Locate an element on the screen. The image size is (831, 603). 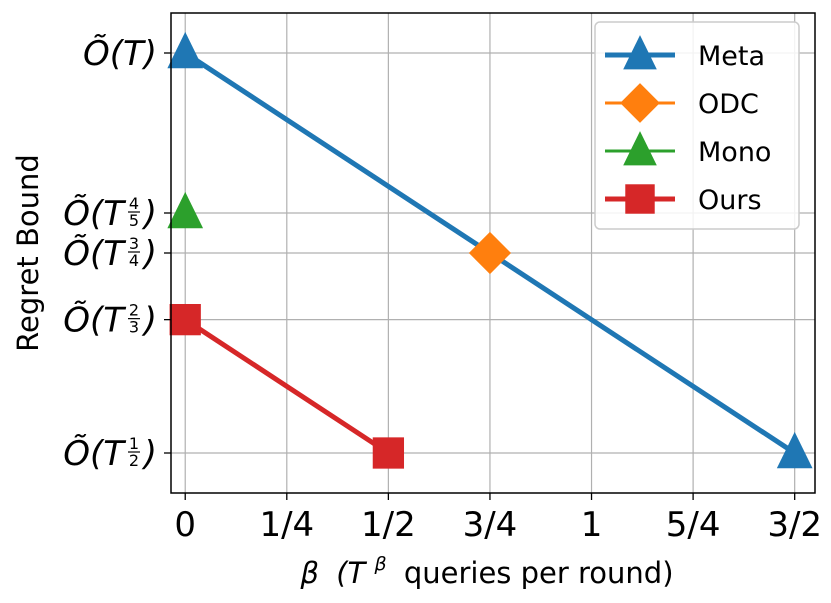
x-axis-ticks: 0 1/4 1/2 3/4 1 5/4 3/2 is located at coordinates (498, 519).